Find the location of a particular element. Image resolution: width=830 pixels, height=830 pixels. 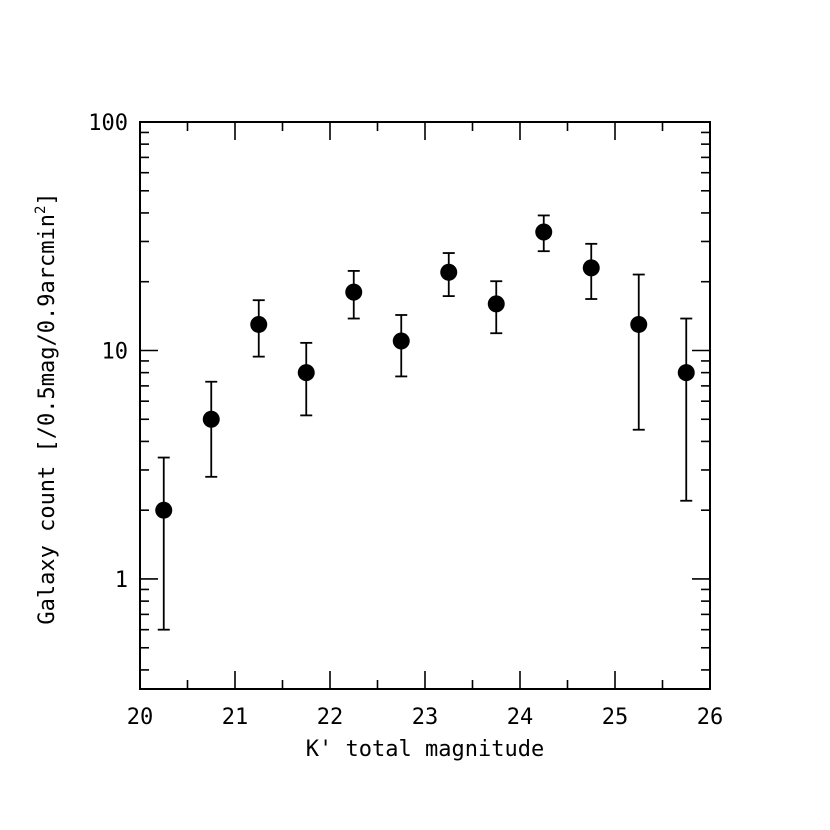

x-tick-label: 23 is located at coordinates (425, 717).